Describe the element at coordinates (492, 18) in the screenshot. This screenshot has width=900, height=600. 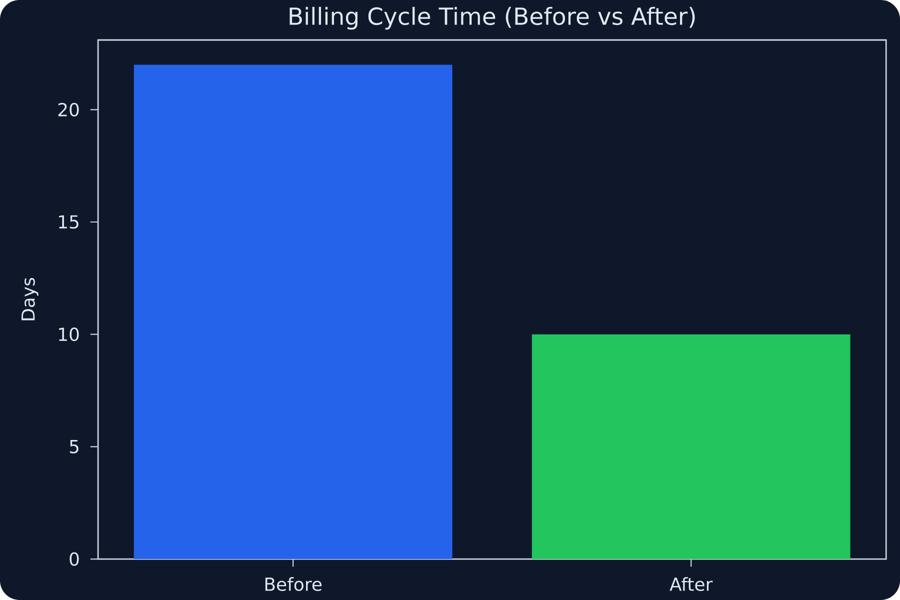
I see `chart-title: Billing Cycle Time (Before vs After)` at that location.